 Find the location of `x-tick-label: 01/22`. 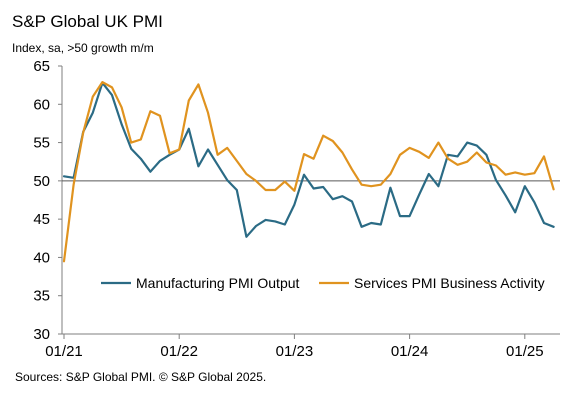

x-tick-label: 01/22 is located at coordinates (179, 351).